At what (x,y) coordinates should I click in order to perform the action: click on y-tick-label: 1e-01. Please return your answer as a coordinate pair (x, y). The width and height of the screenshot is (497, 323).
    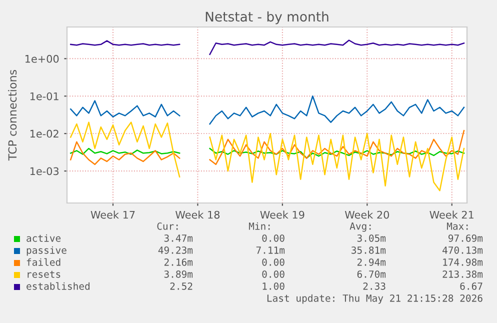
    Looking at the image, I should click on (44, 96).